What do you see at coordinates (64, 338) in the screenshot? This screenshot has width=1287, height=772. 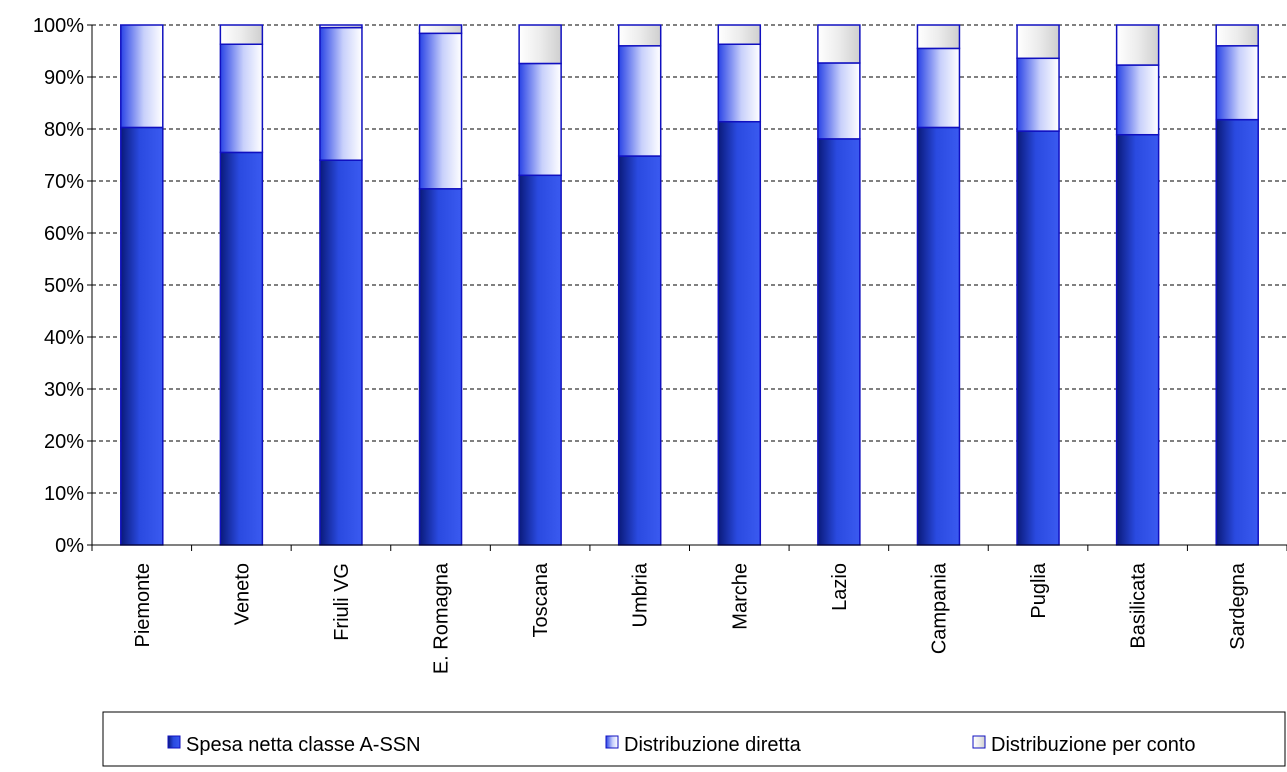 I see `y-tick-label: 40%` at bounding box center [64, 338].